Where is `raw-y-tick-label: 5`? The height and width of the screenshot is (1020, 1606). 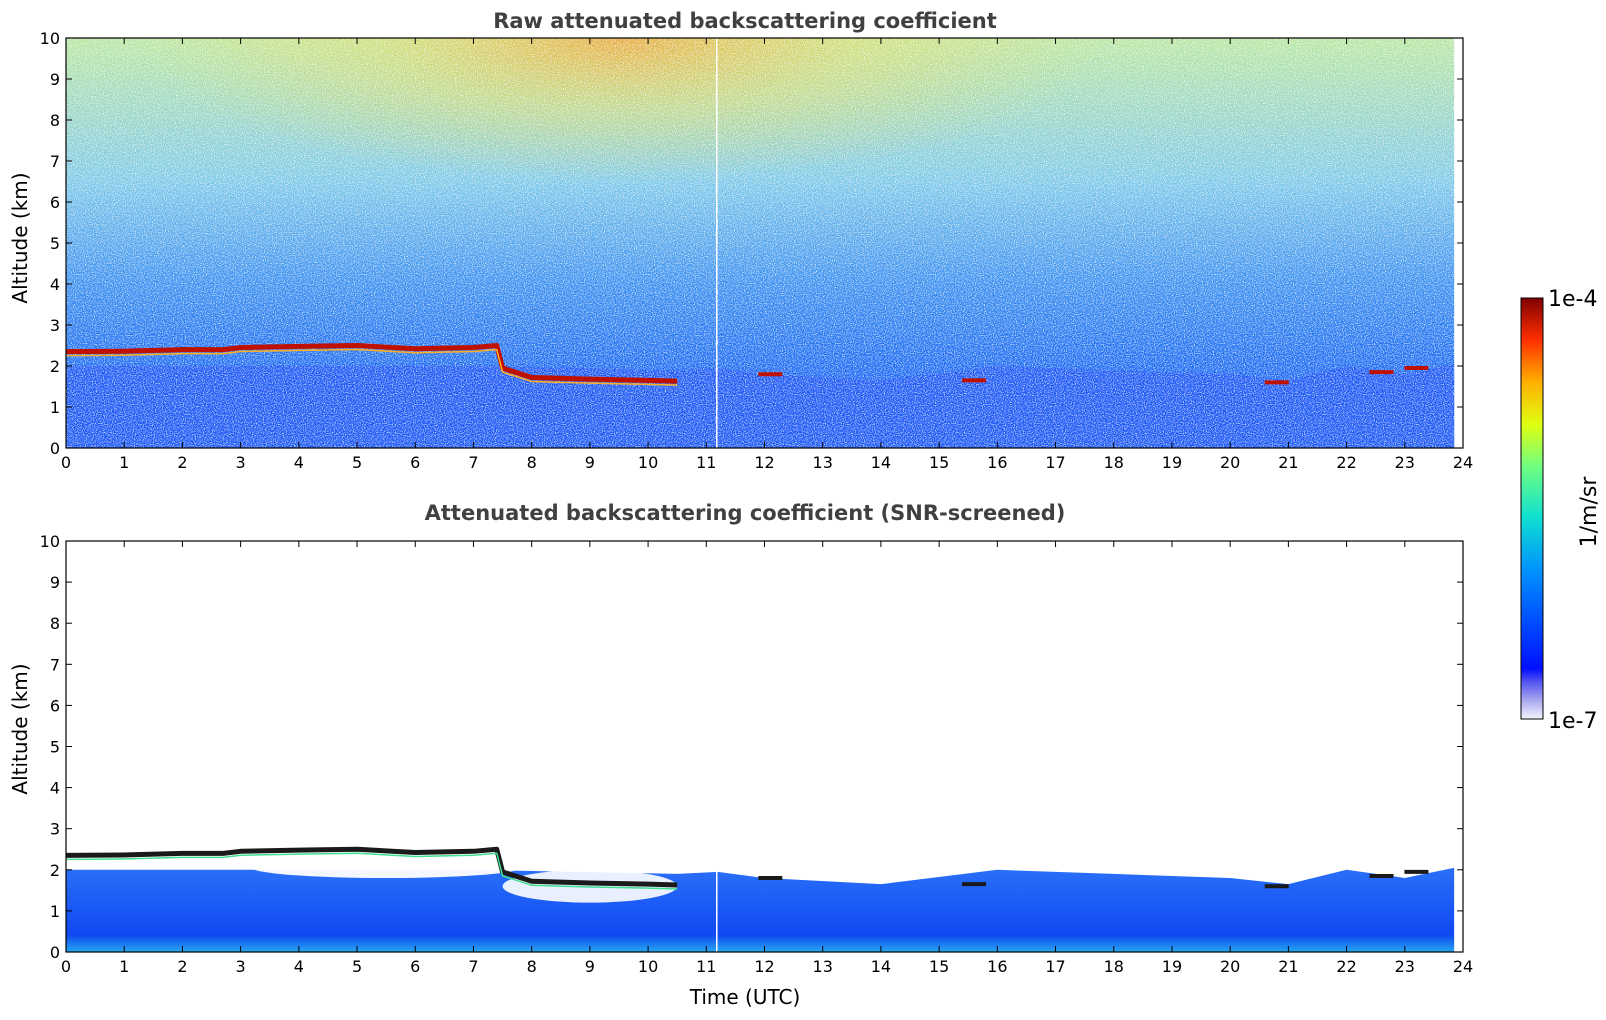 raw-y-tick-label: 5 is located at coordinates (55, 243).